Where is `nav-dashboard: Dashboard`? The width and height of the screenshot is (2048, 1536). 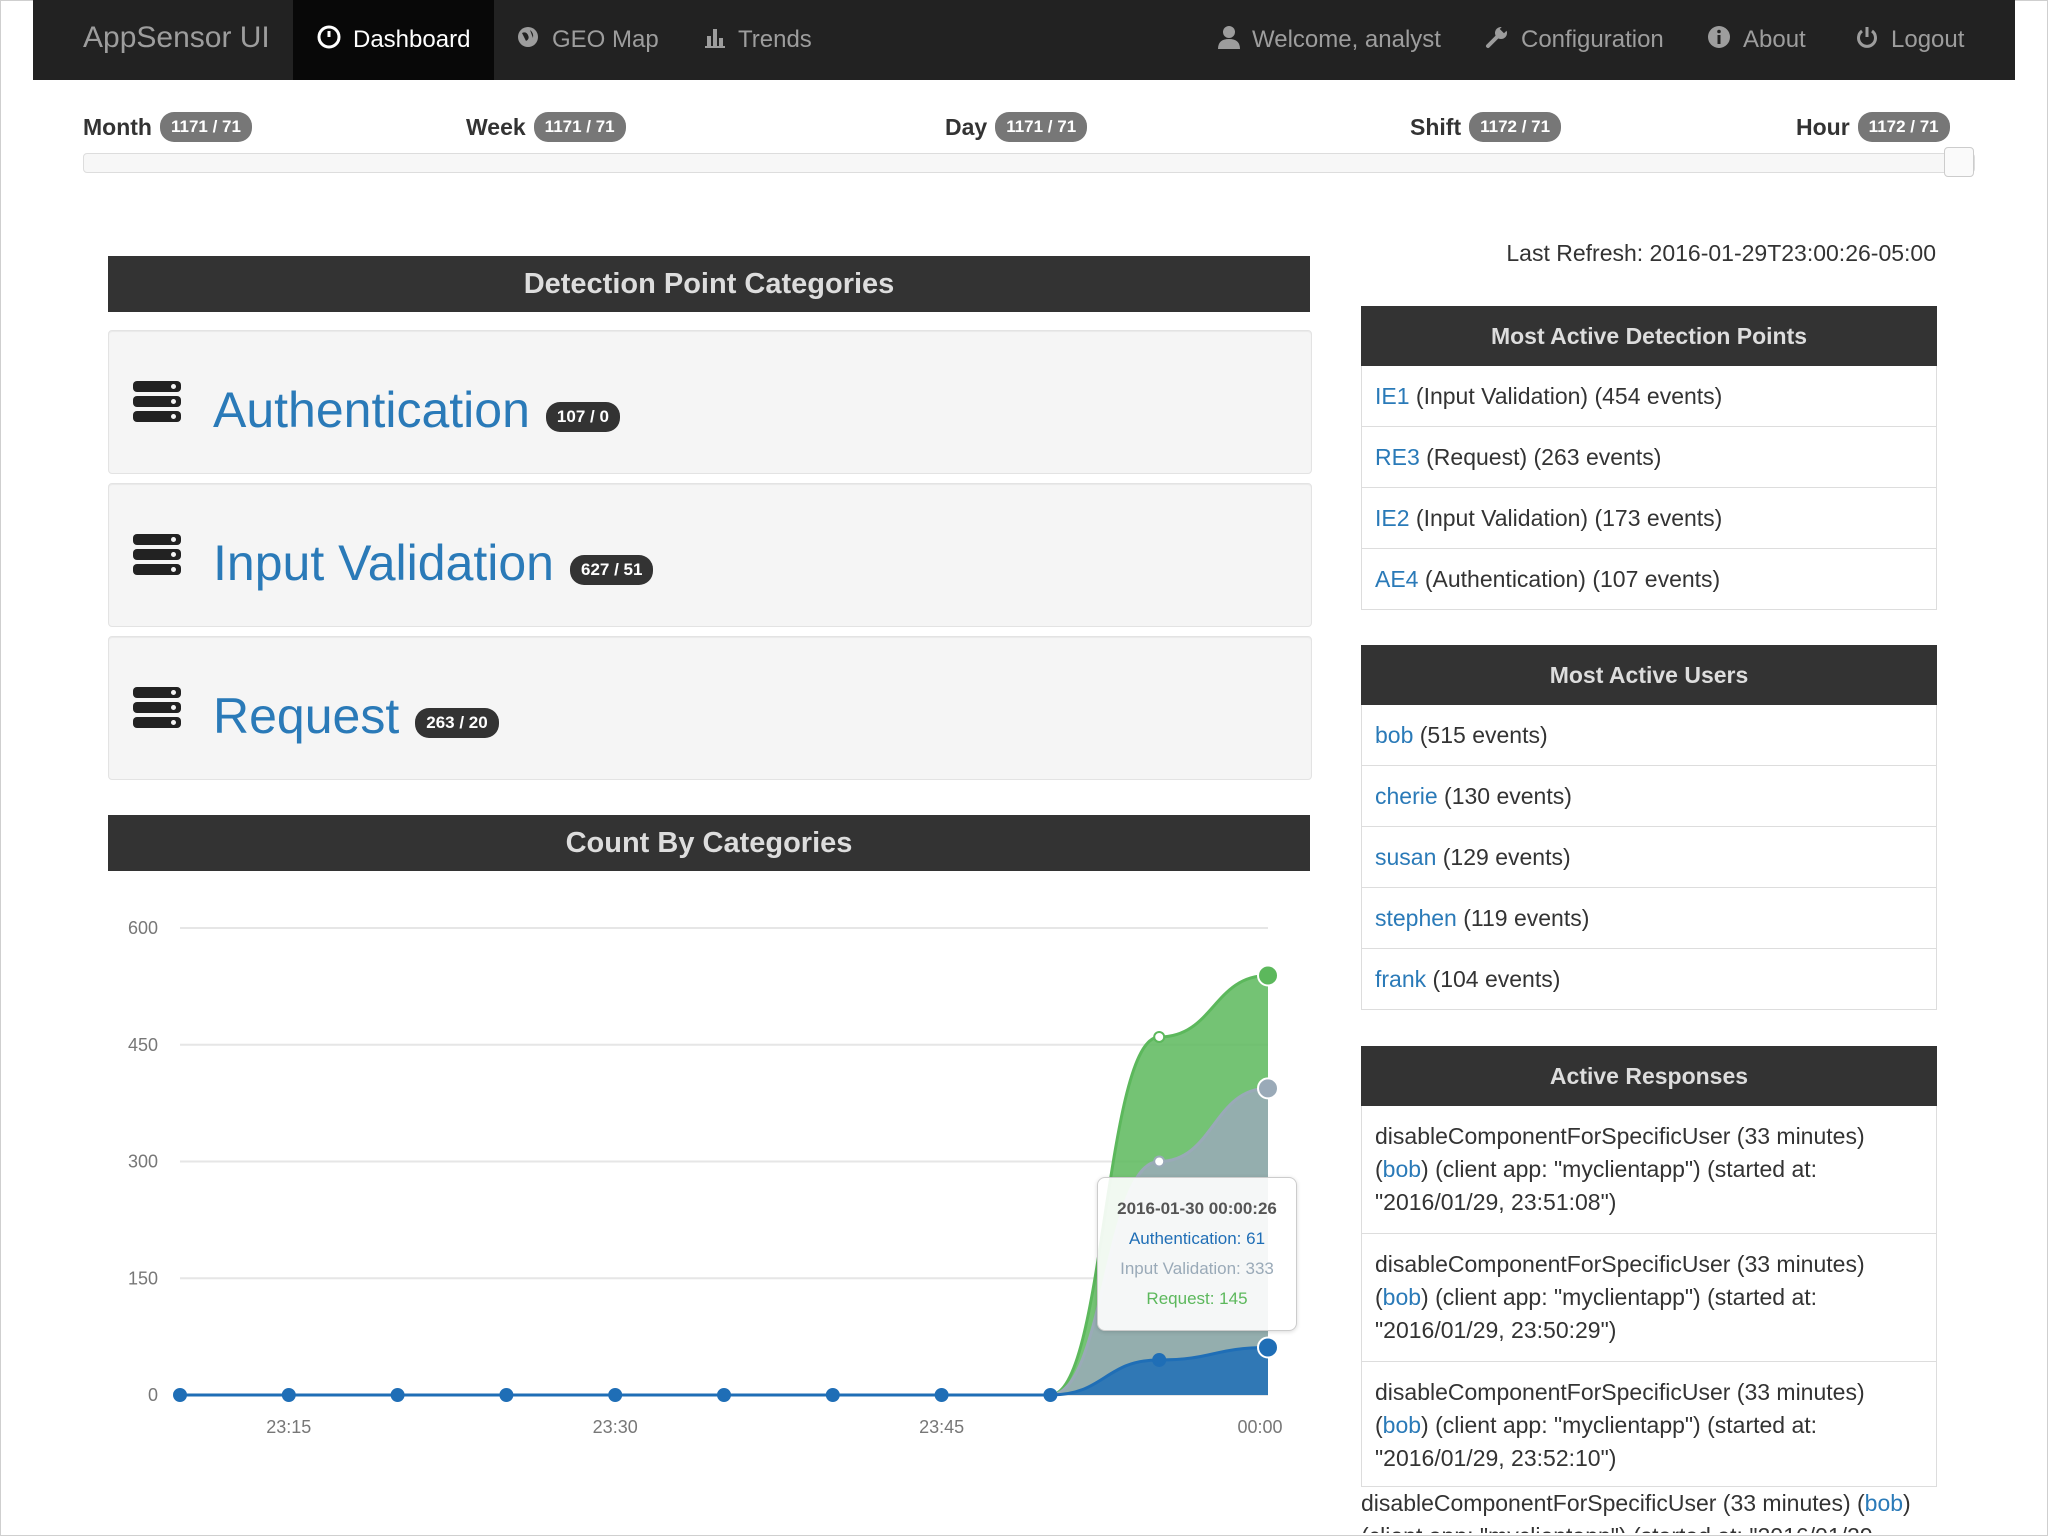 nav-dashboard: Dashboard is located at coordinates (394, 40).